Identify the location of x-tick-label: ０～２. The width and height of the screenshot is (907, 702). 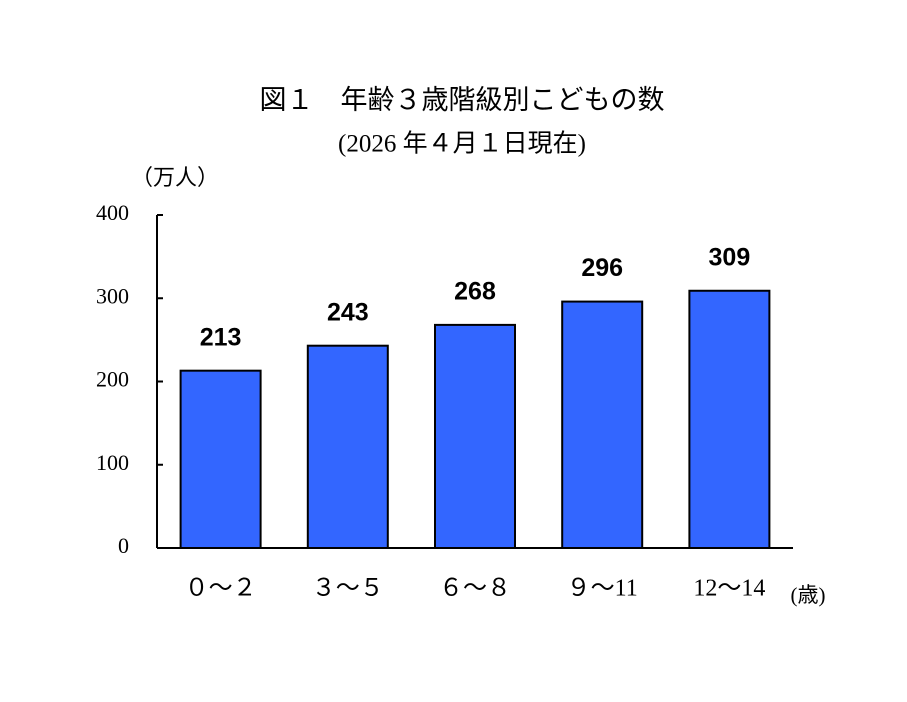
(221, 589).